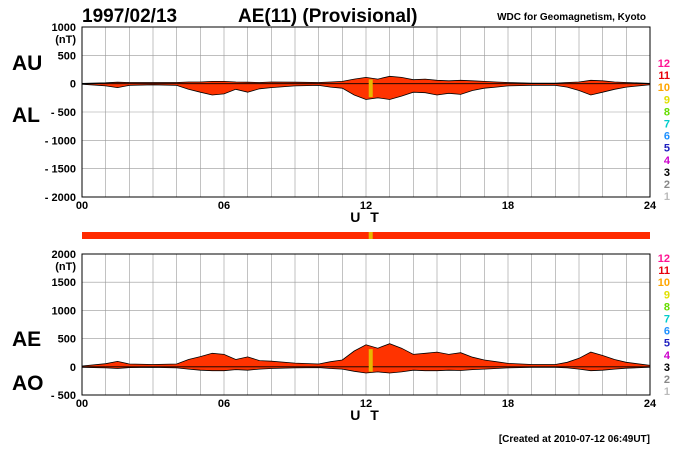  I want to click on series-label-al: AL, so click(26, 115).